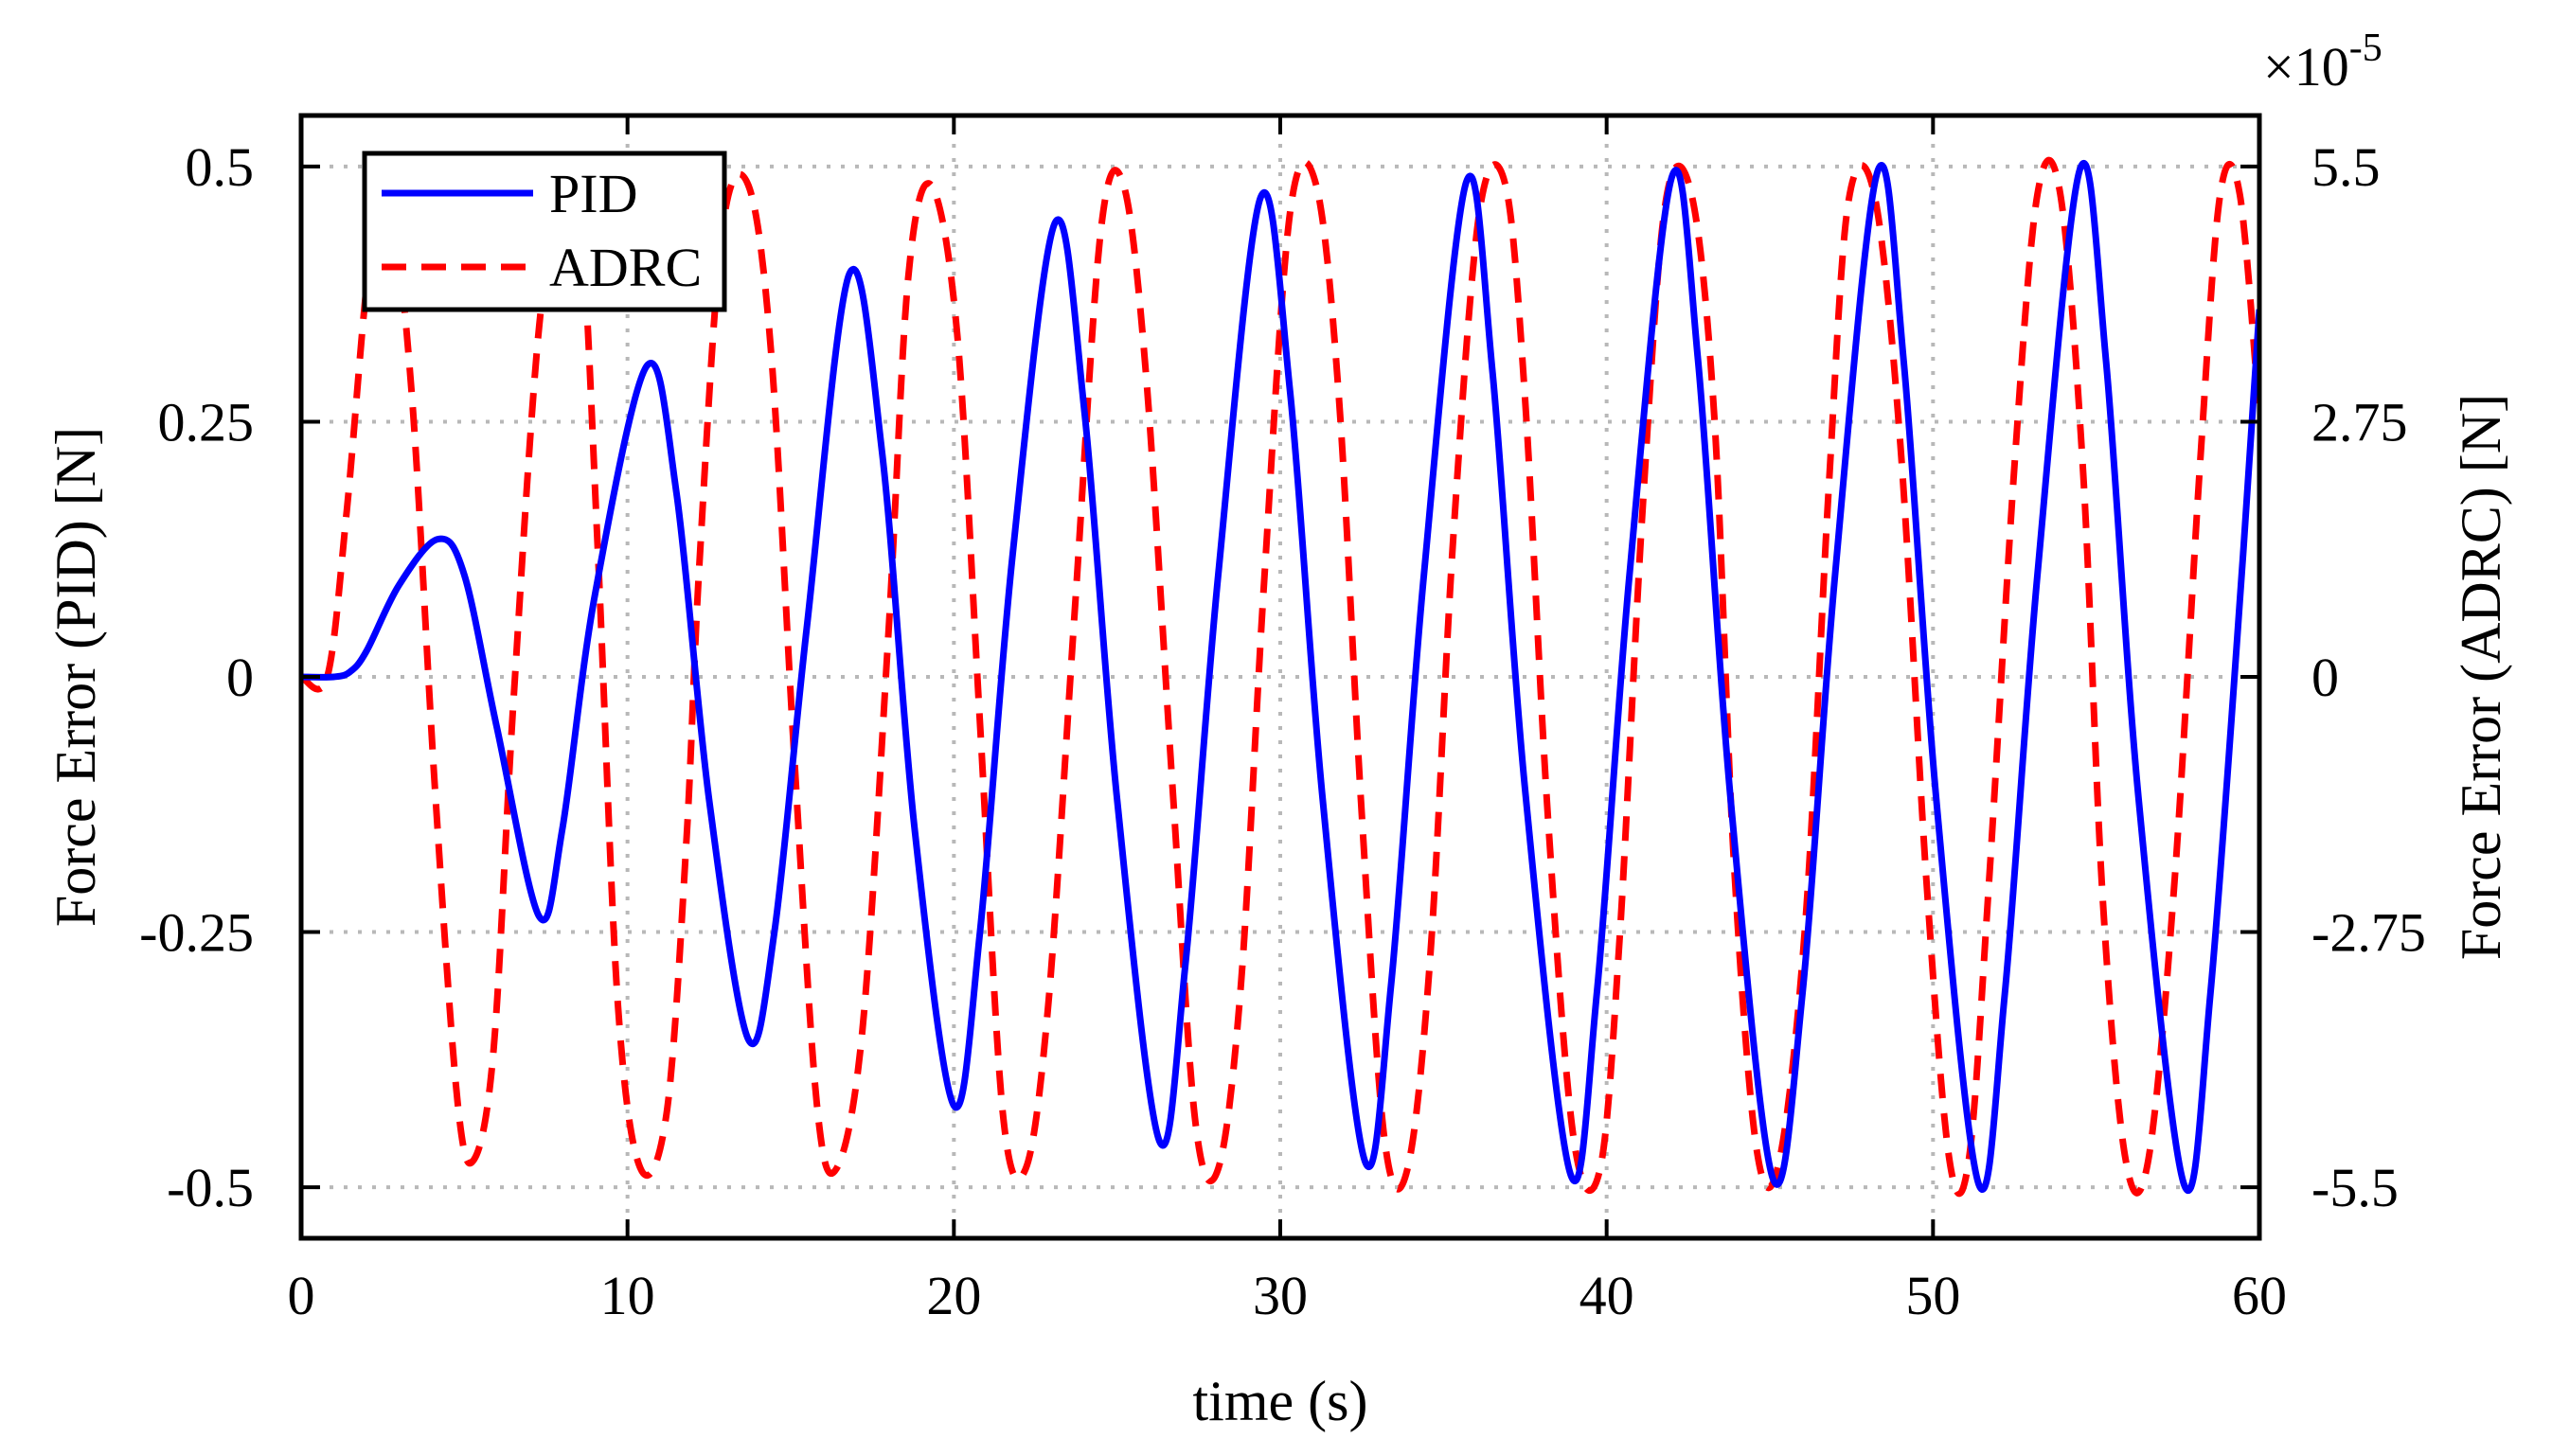  What do you see at coordinates (2306, 67) in the screenshot?
I see `exponent-base: ×10` at bounding box center [2306, 67].